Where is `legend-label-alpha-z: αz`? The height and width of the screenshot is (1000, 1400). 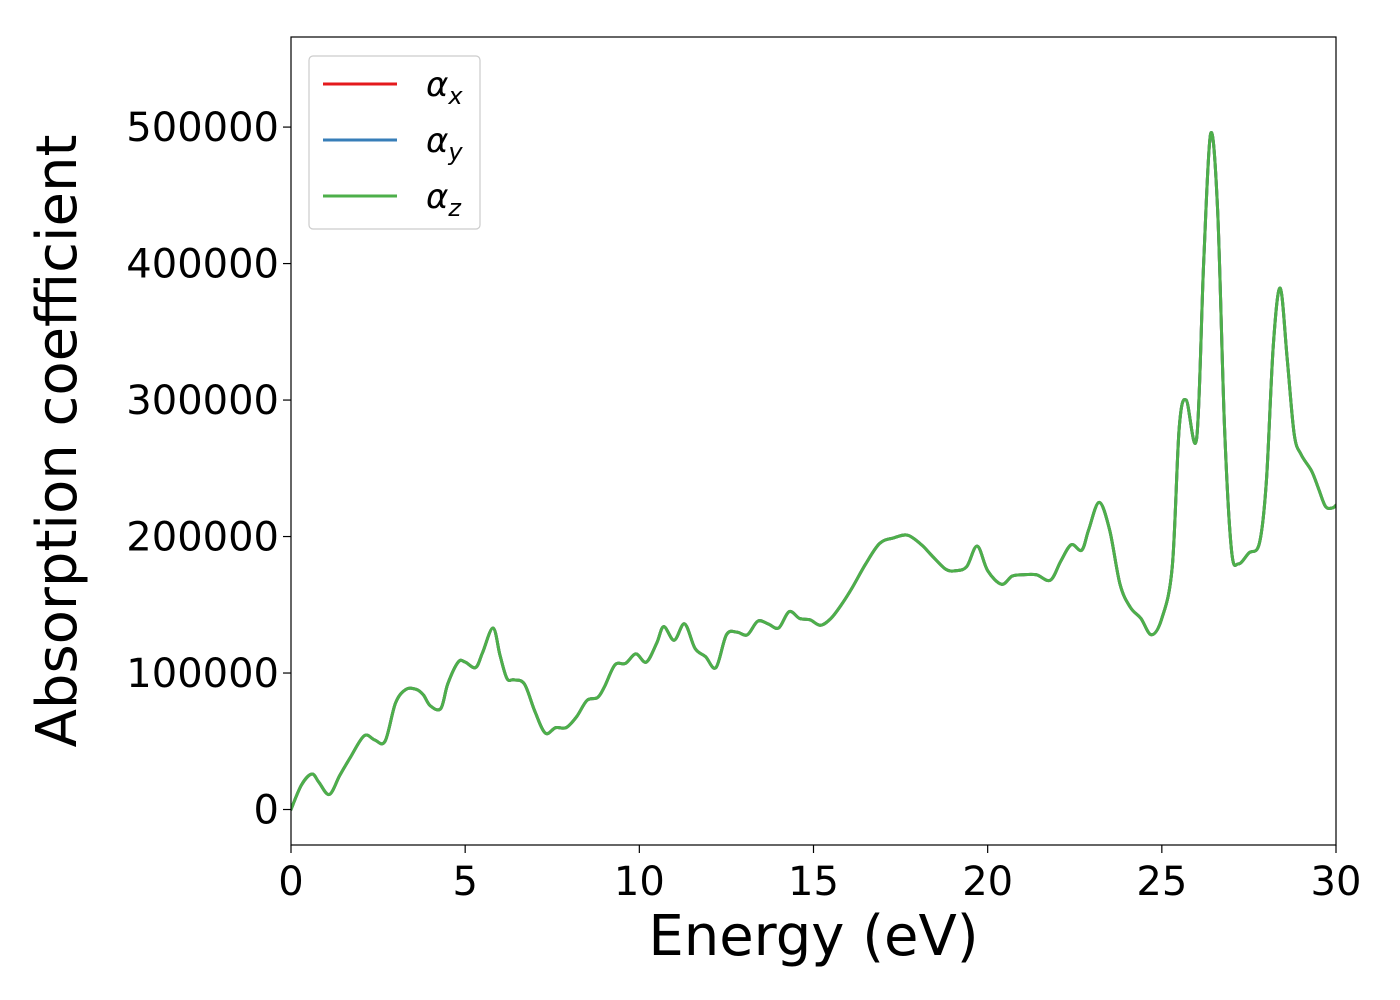
legend-label-alpha-z: αz is located at coordinates (444, 199).